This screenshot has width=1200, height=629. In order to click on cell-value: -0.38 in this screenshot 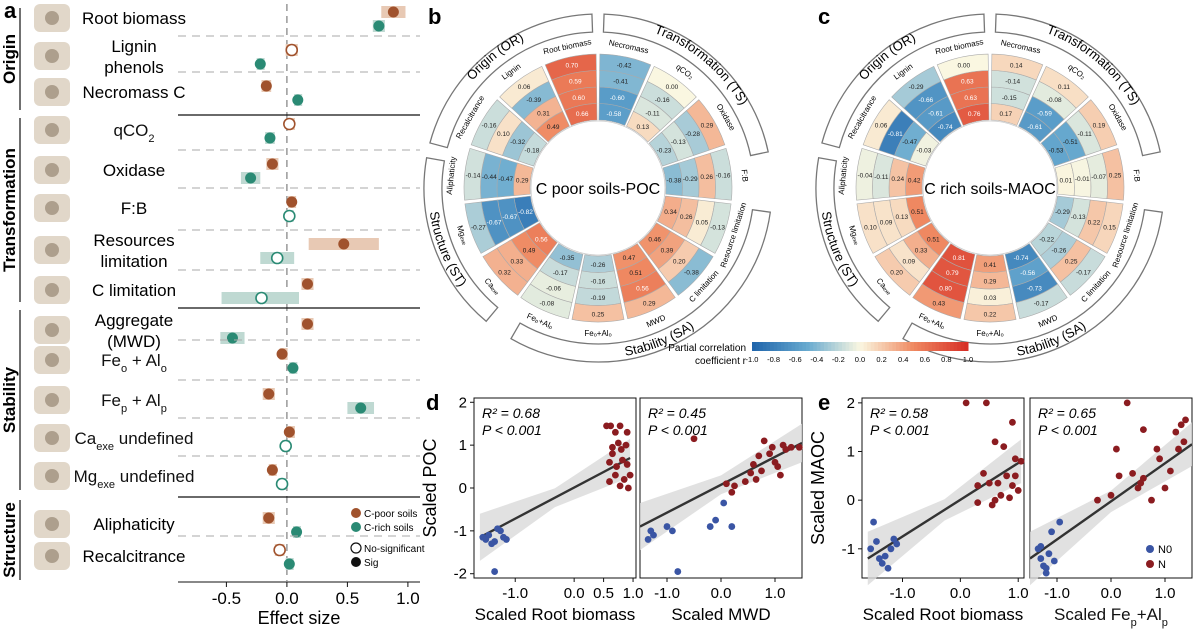, I will do `click(673, 181)`.